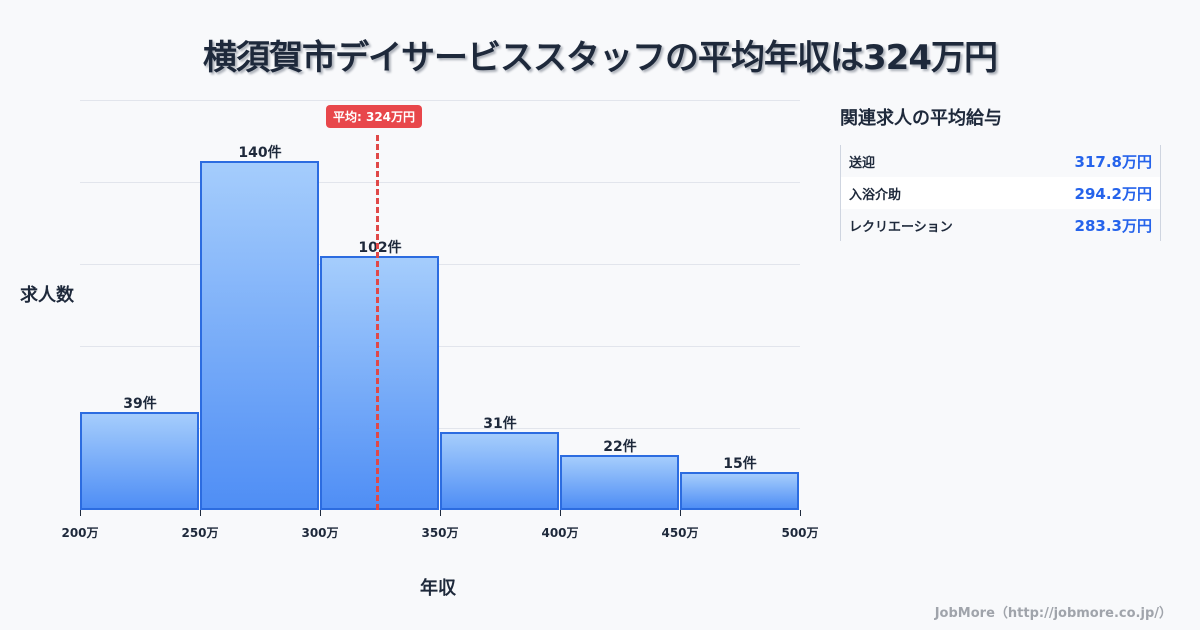  Describe the element at coordinates (1113, 225) in the screenshot. I see `related-job-salary: 283.3万円` at that location.